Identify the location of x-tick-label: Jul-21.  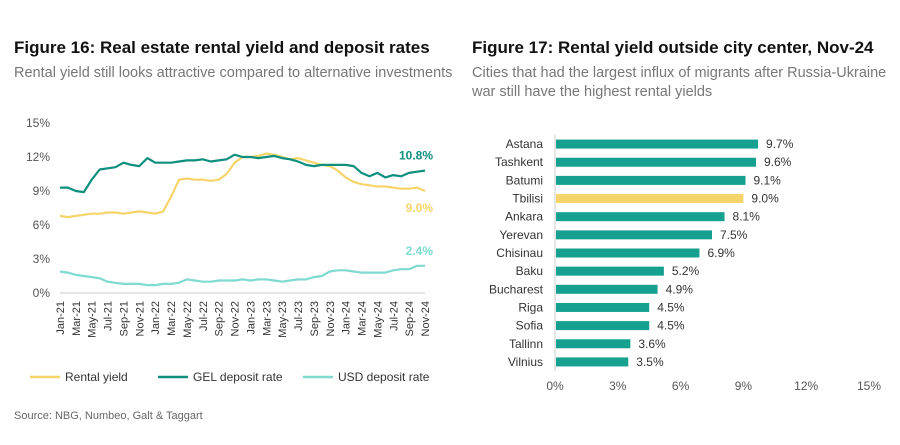
(109, 316).